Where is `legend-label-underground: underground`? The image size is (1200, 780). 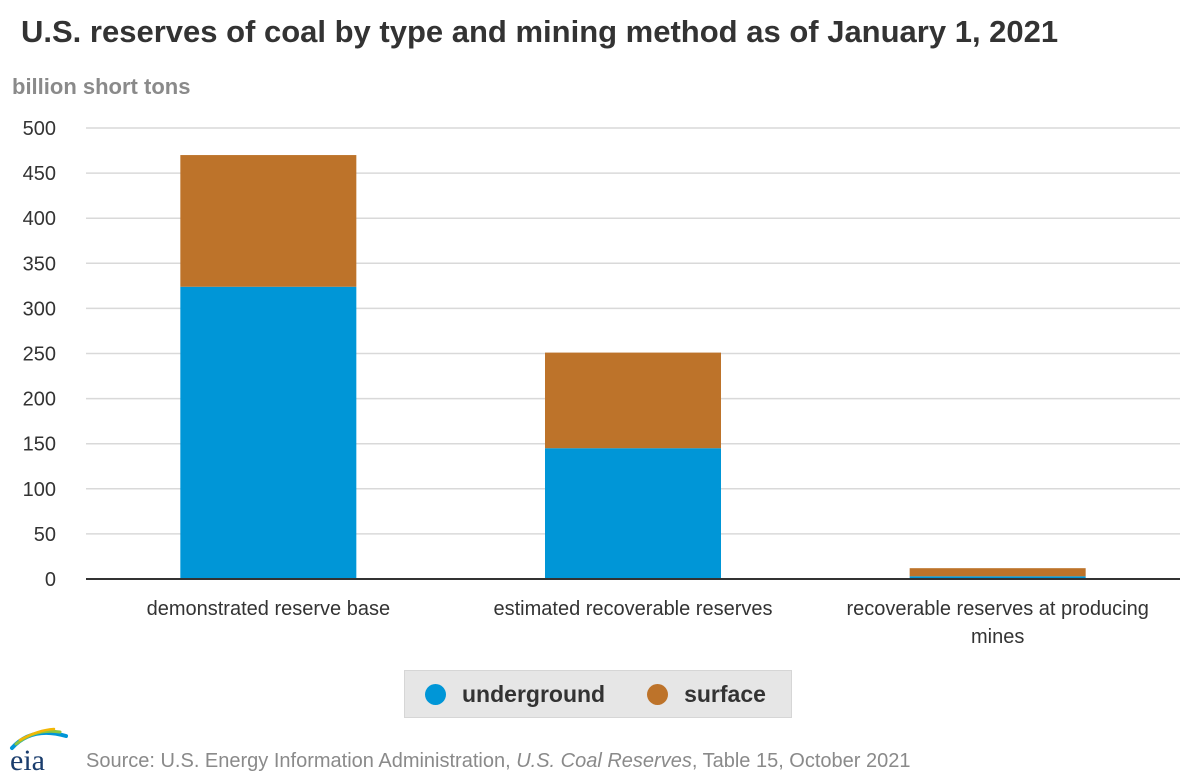 legend-label-underground: underground is located at coordinates (534, 693).